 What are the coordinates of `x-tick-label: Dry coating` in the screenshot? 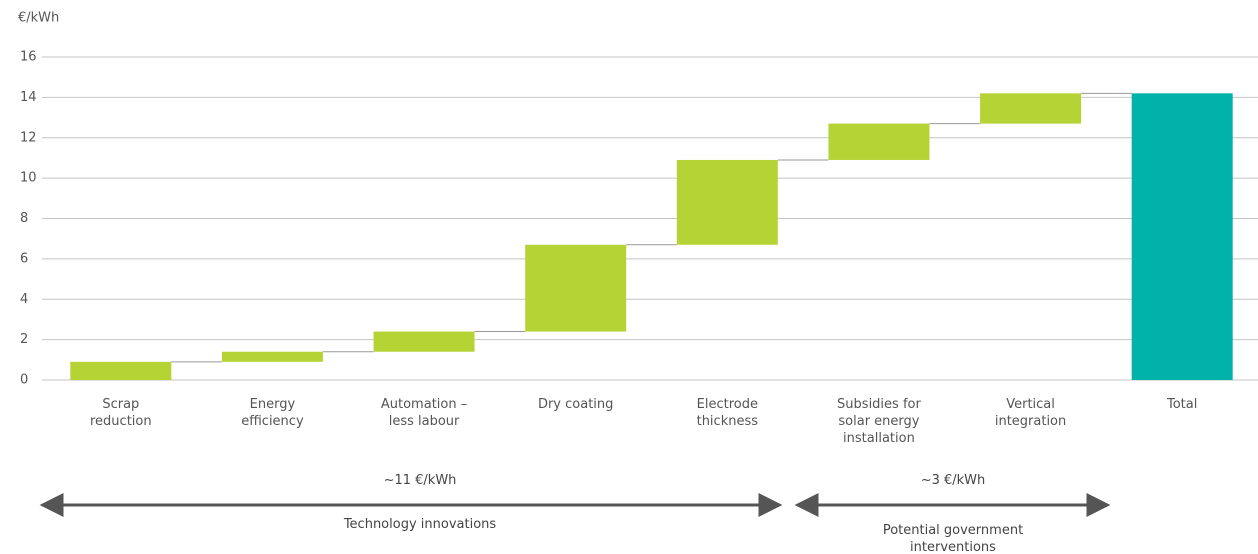 It's located at (575, 404).